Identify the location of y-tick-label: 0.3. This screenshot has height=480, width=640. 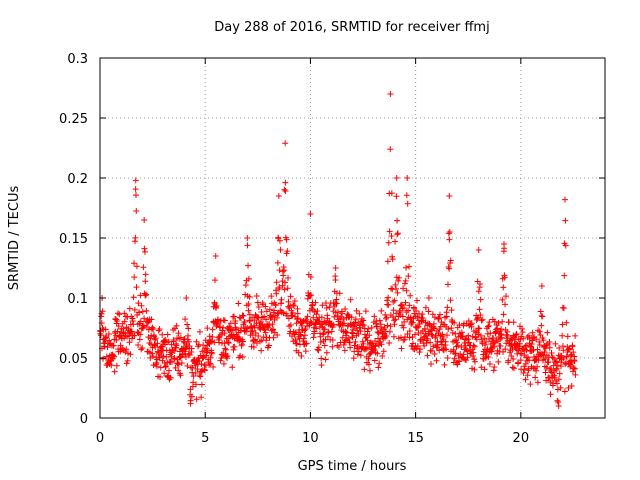
(77, 59).